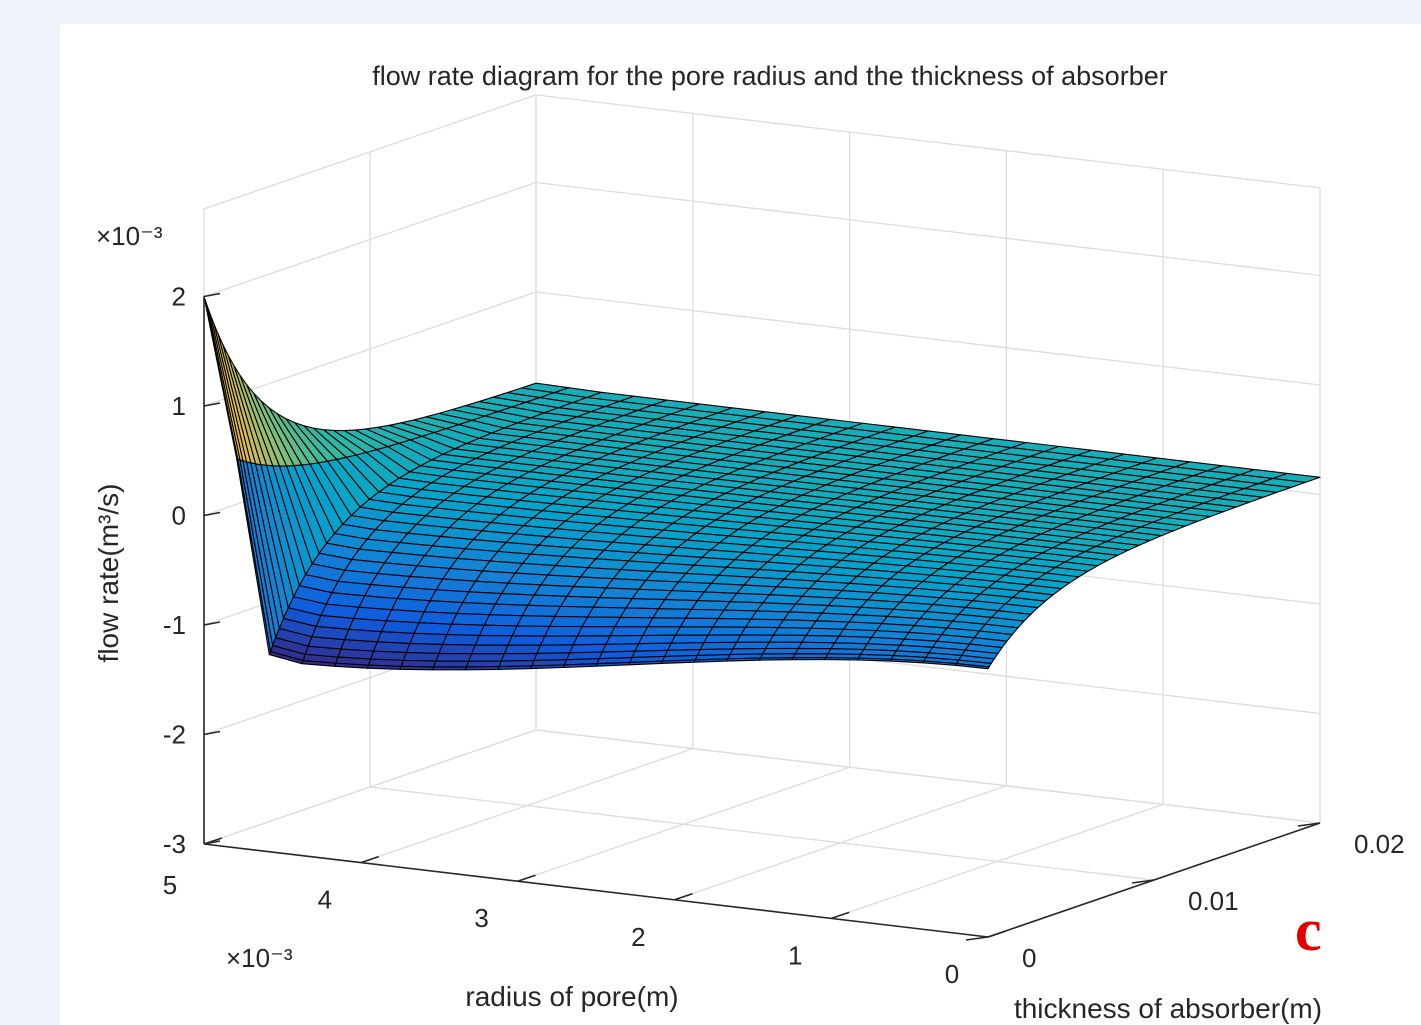 The width and height of the screenshot is (1421, 1025). Describe the element at coordinates (179, 297) in the screenshot. I see `z-tick-label: 2` at that location.